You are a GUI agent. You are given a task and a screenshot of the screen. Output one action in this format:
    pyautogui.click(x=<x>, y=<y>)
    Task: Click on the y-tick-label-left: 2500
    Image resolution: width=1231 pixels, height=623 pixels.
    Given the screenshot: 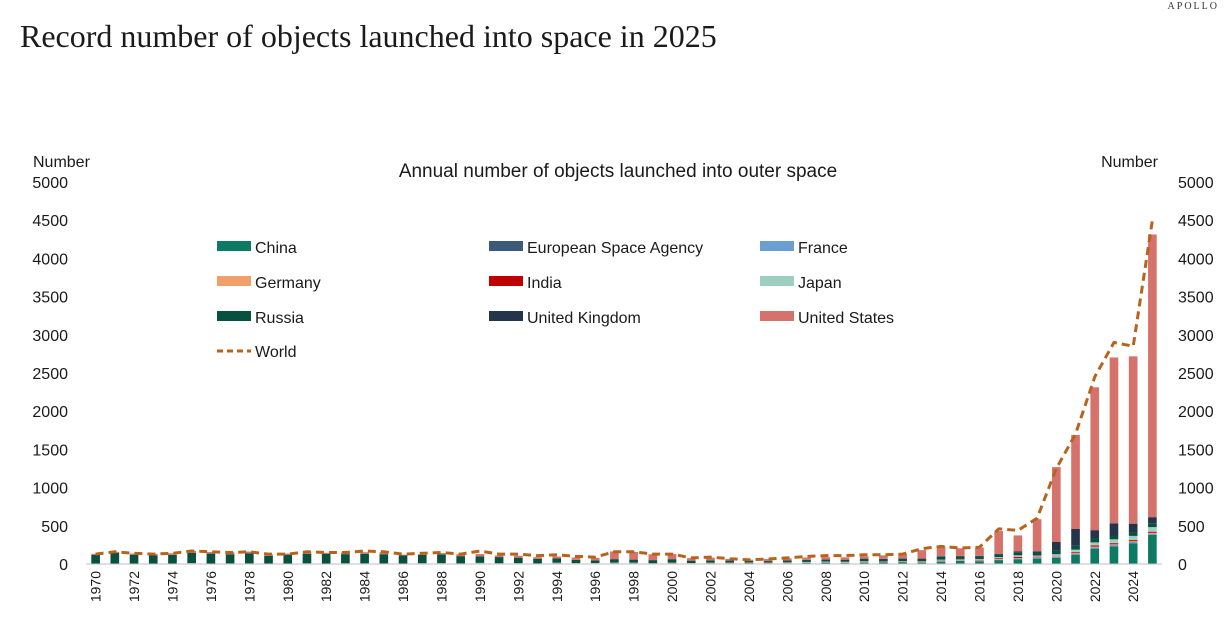 What is the action you would take?
    pyautogui.click(x=50, y=374)
    